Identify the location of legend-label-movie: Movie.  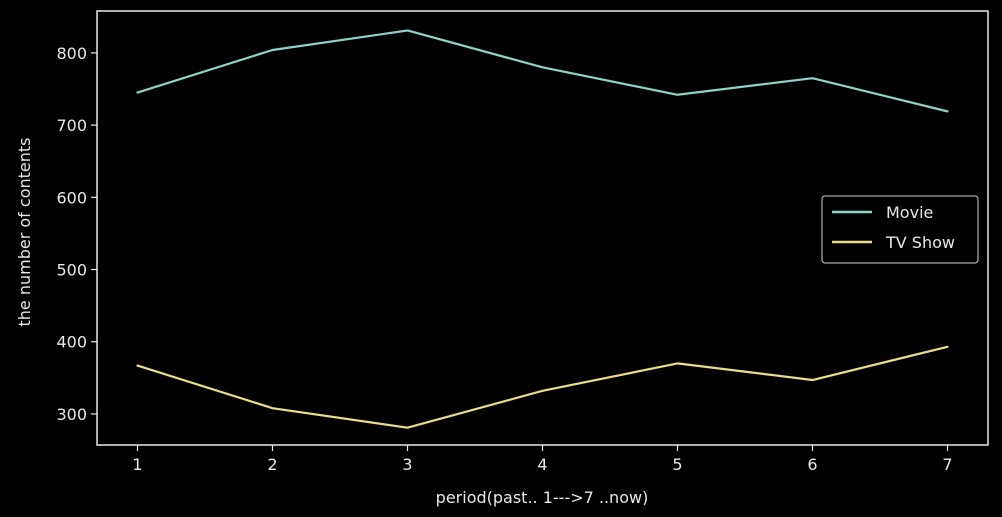
(909, 212).